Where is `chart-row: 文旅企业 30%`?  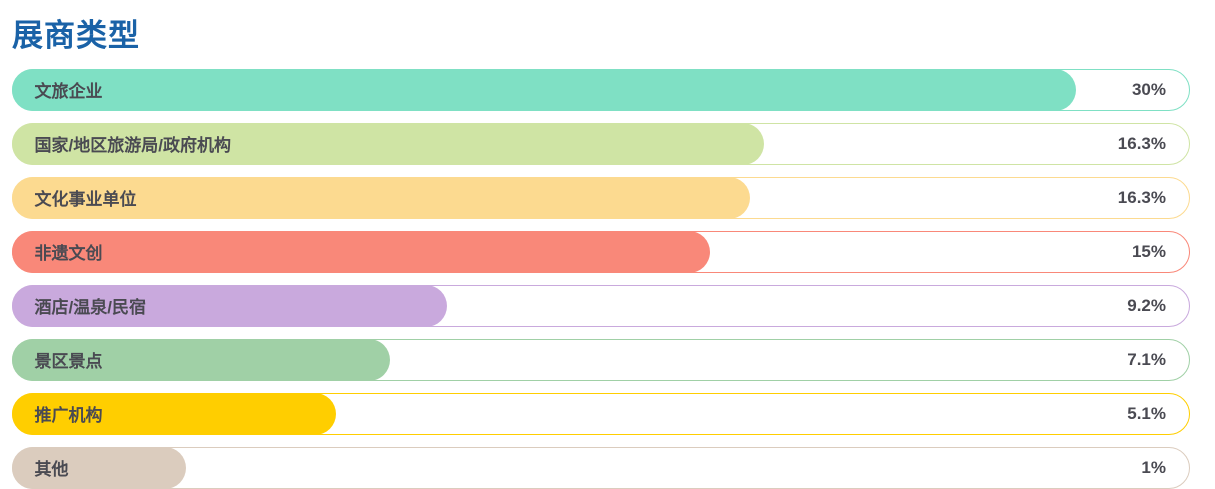
chart-row: 文旅企业 30% is located at coordinates (600, 89).